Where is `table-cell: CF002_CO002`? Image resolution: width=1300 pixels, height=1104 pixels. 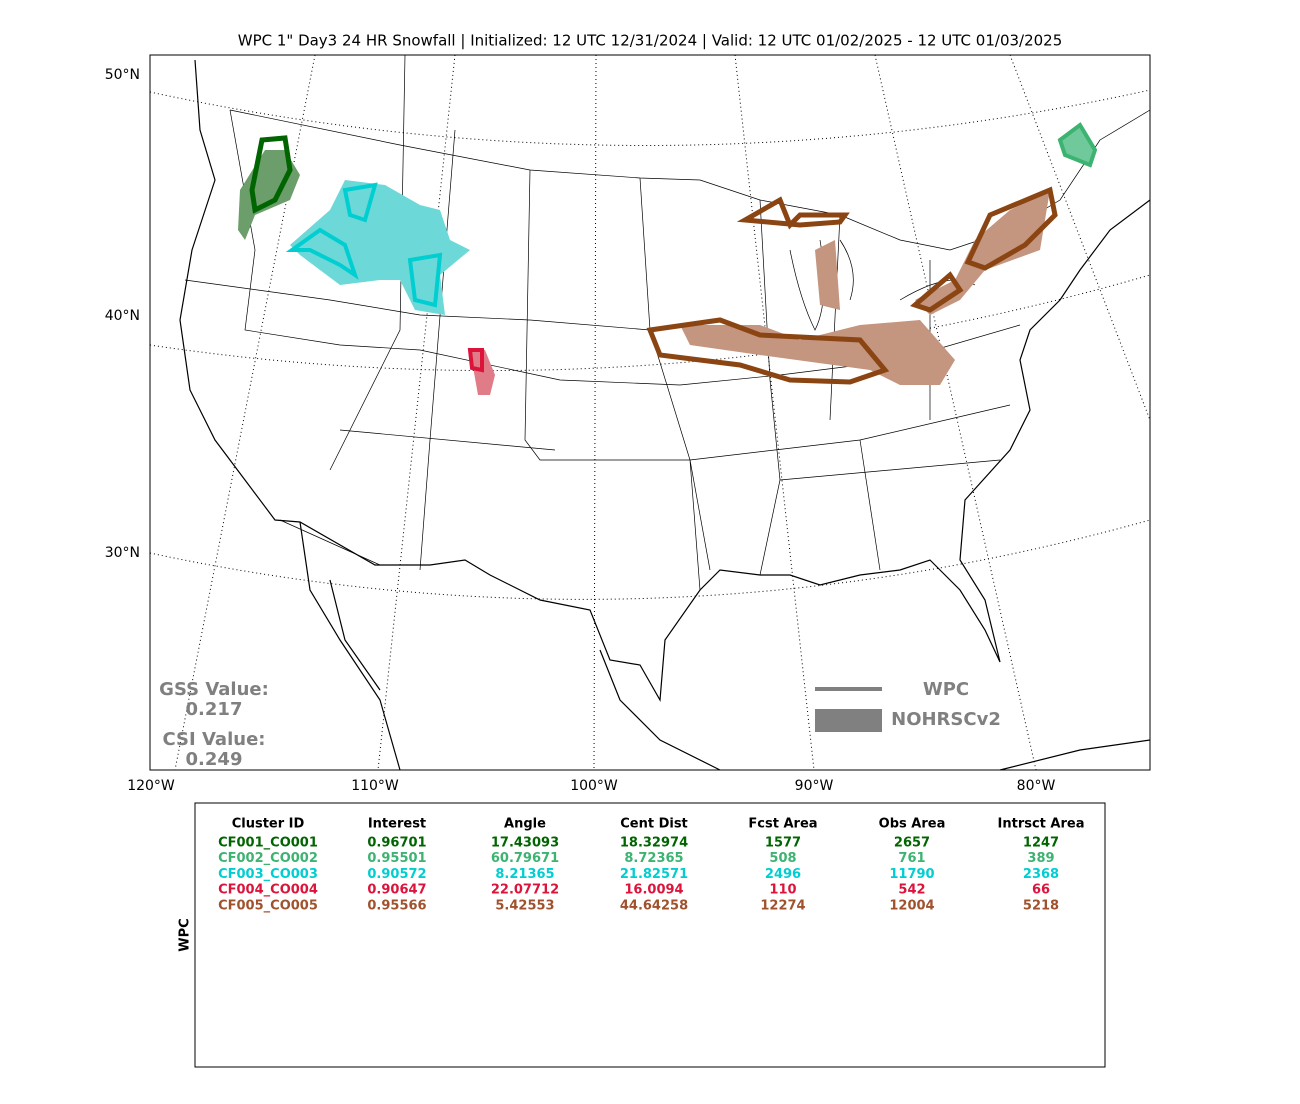
table-cell: CF002_CO002 is located at coordinates (268, 858).